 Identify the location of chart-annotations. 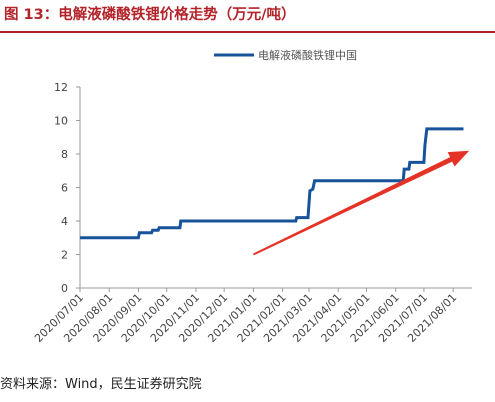
(361, 203).